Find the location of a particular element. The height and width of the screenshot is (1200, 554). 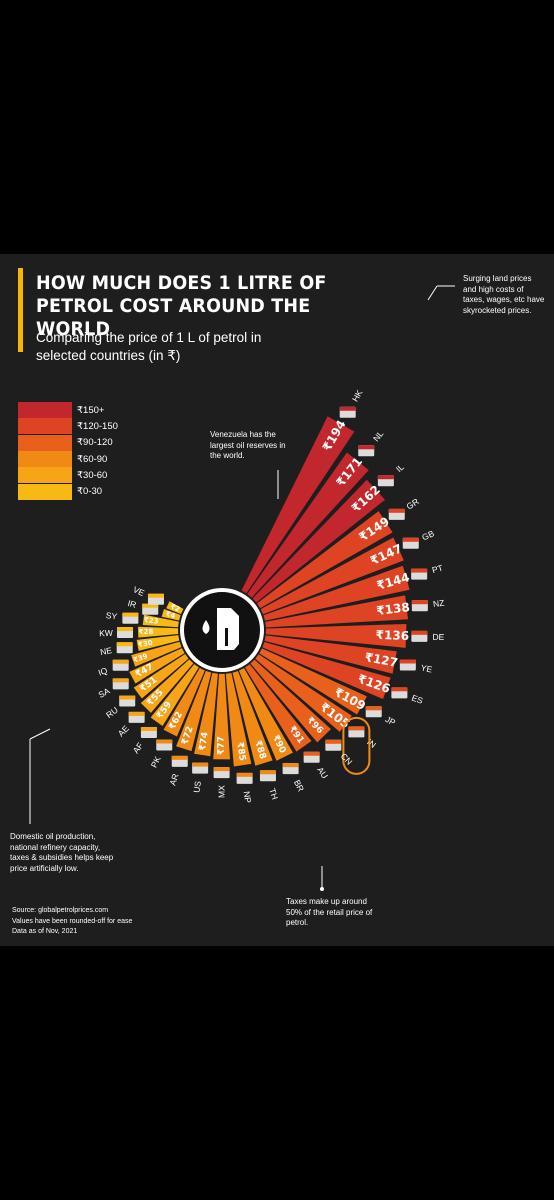

legend-item: ₹60-90 is located at coordinates (68, 459).